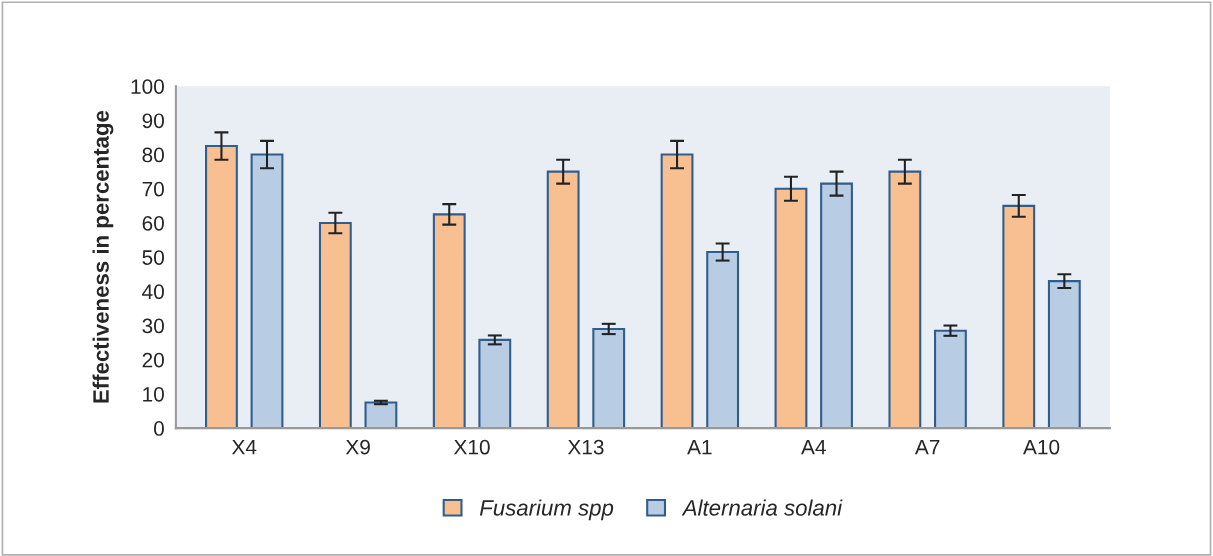  Describe the element at coordinates (471, 447) in the screenshot. I see `x-tick-label: X10` at that location.